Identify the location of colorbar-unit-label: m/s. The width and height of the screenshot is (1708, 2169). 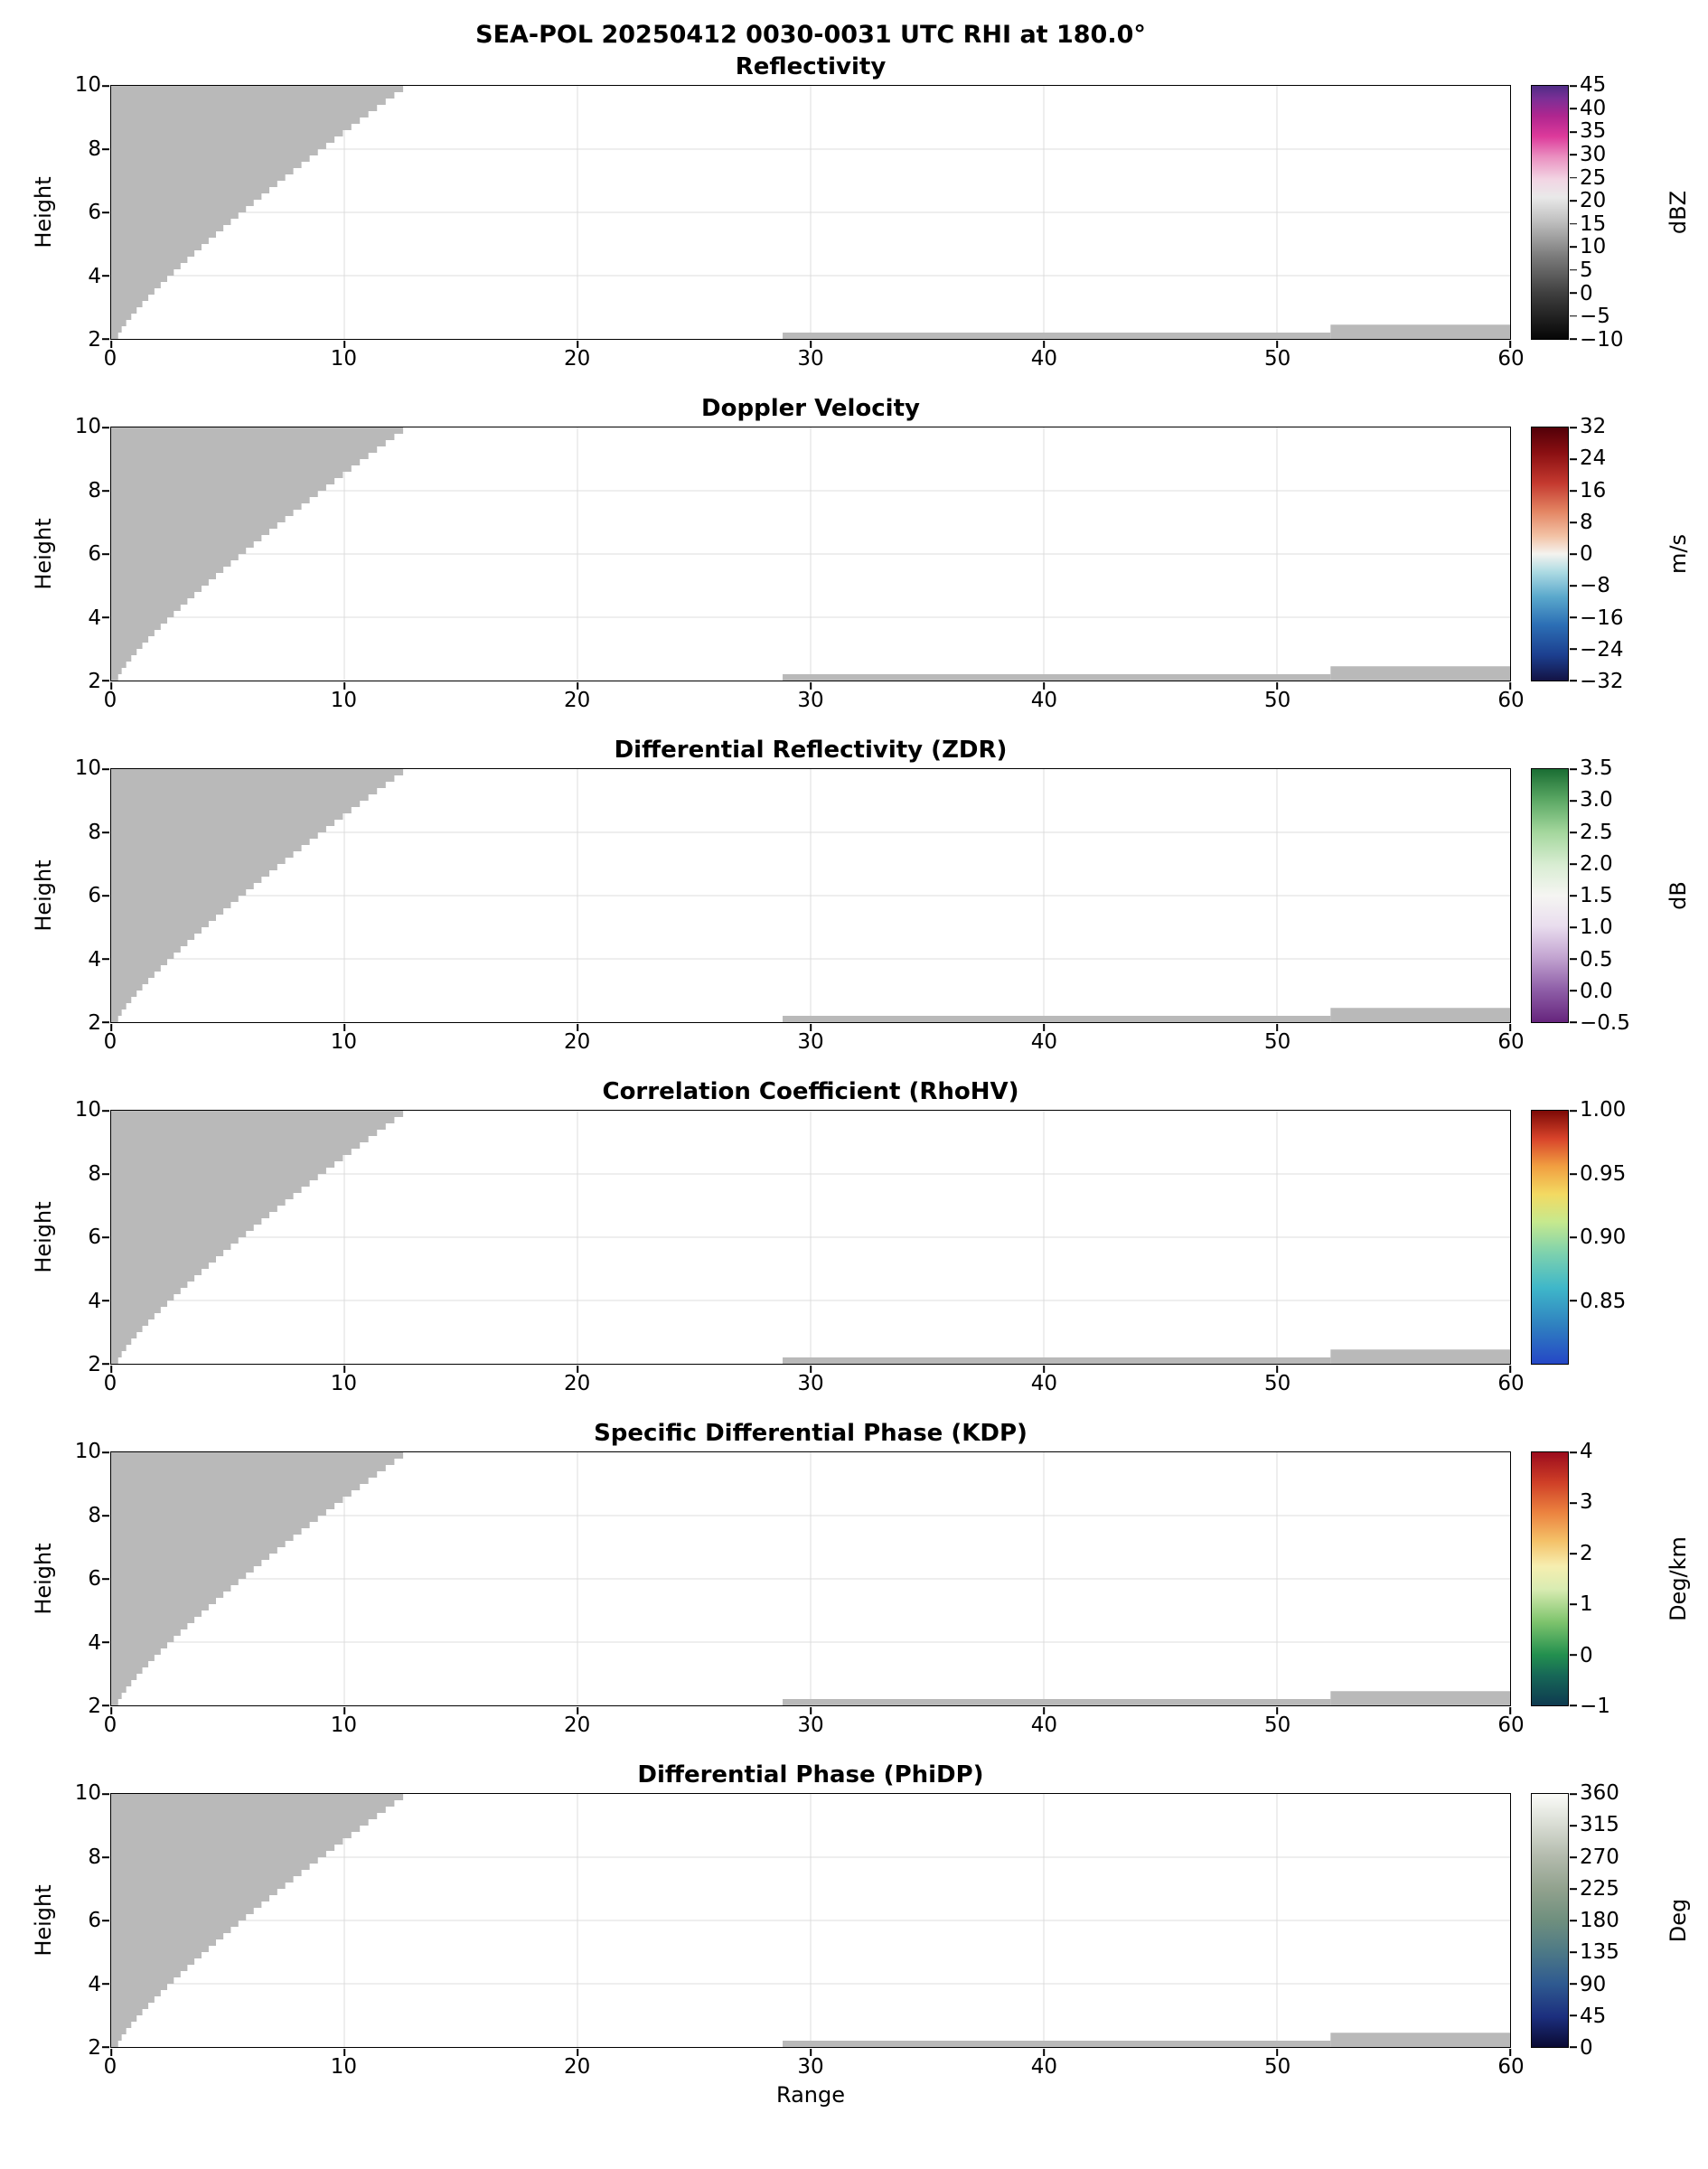
(1678, 554).